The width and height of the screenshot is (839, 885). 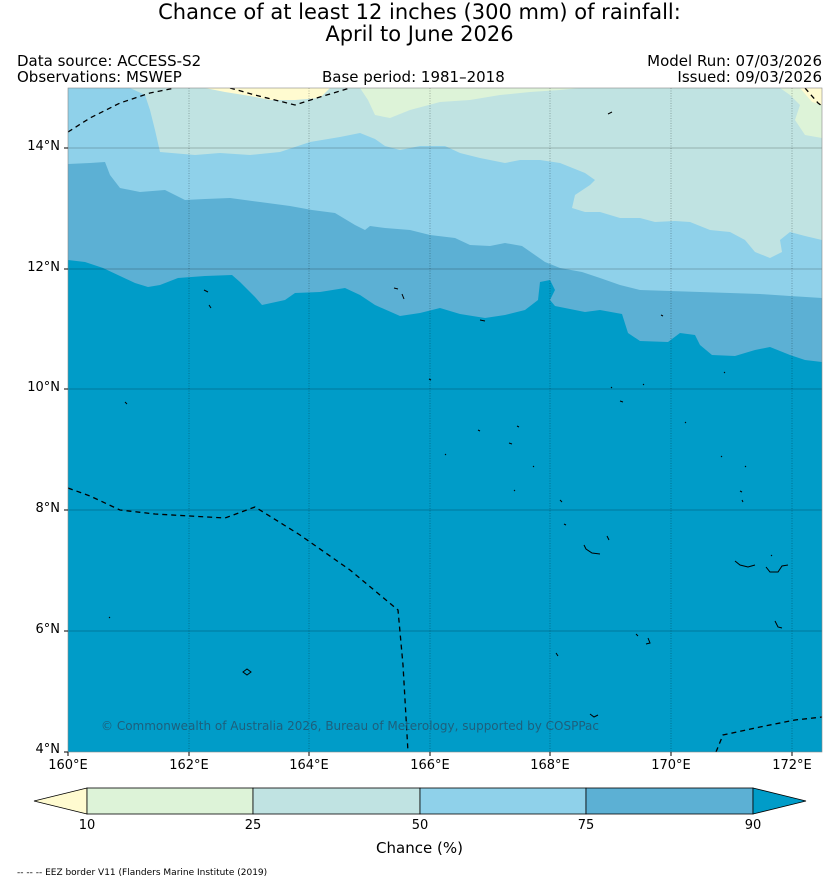 I want to click on observations-label: Observations: MSWEP, so click(x=99, y=77).